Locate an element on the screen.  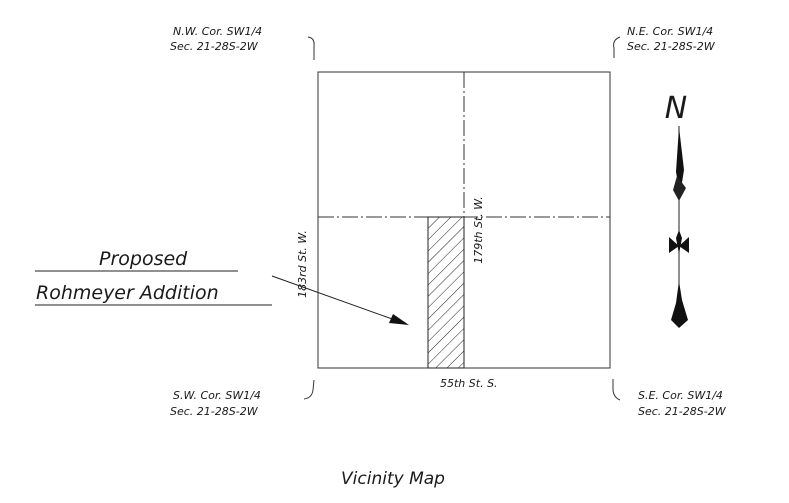
ne-corner-leader is located at coordinates (617, 47).